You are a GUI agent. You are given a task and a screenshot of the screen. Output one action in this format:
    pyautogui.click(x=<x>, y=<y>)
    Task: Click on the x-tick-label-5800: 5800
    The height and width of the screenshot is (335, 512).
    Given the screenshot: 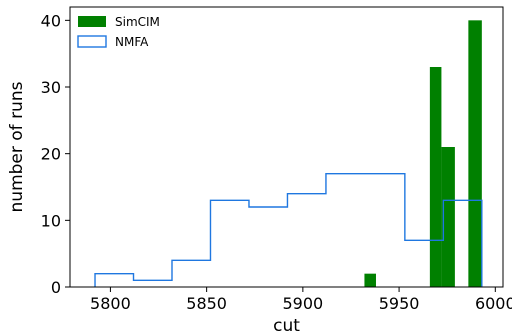 What is the action you would take?
    pyautogui.click(x=110, y=303)
    